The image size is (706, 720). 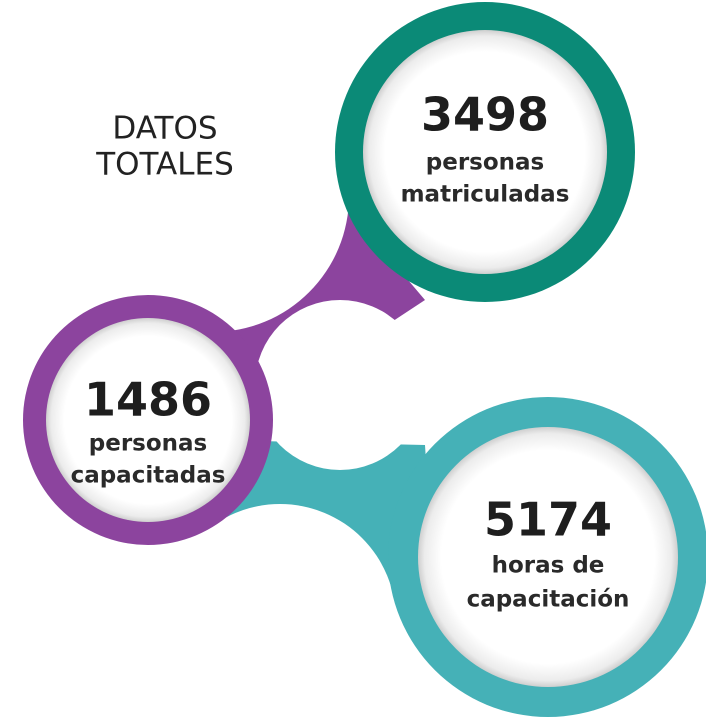 I want to click on node-value: 3498, so click(x=485, y=115).